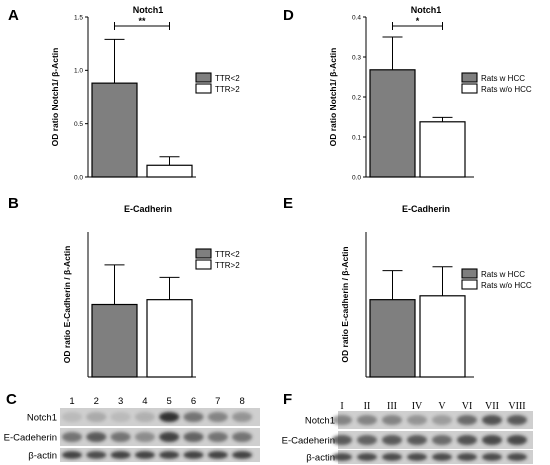  What do you see at coordinates (345, 304) in the screenshot?
I see `y-axis-label: OD ratio E-cadherin / β-Actin` at bounding box center [345, 304].